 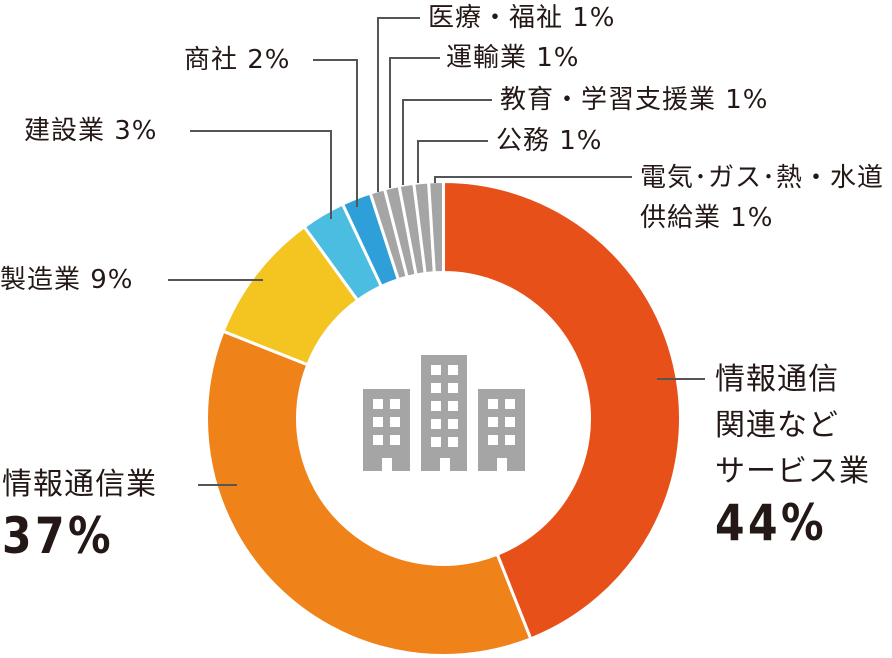 I want to click on label-medical: 医療・福祉 1%, so click(x=522, y=18).